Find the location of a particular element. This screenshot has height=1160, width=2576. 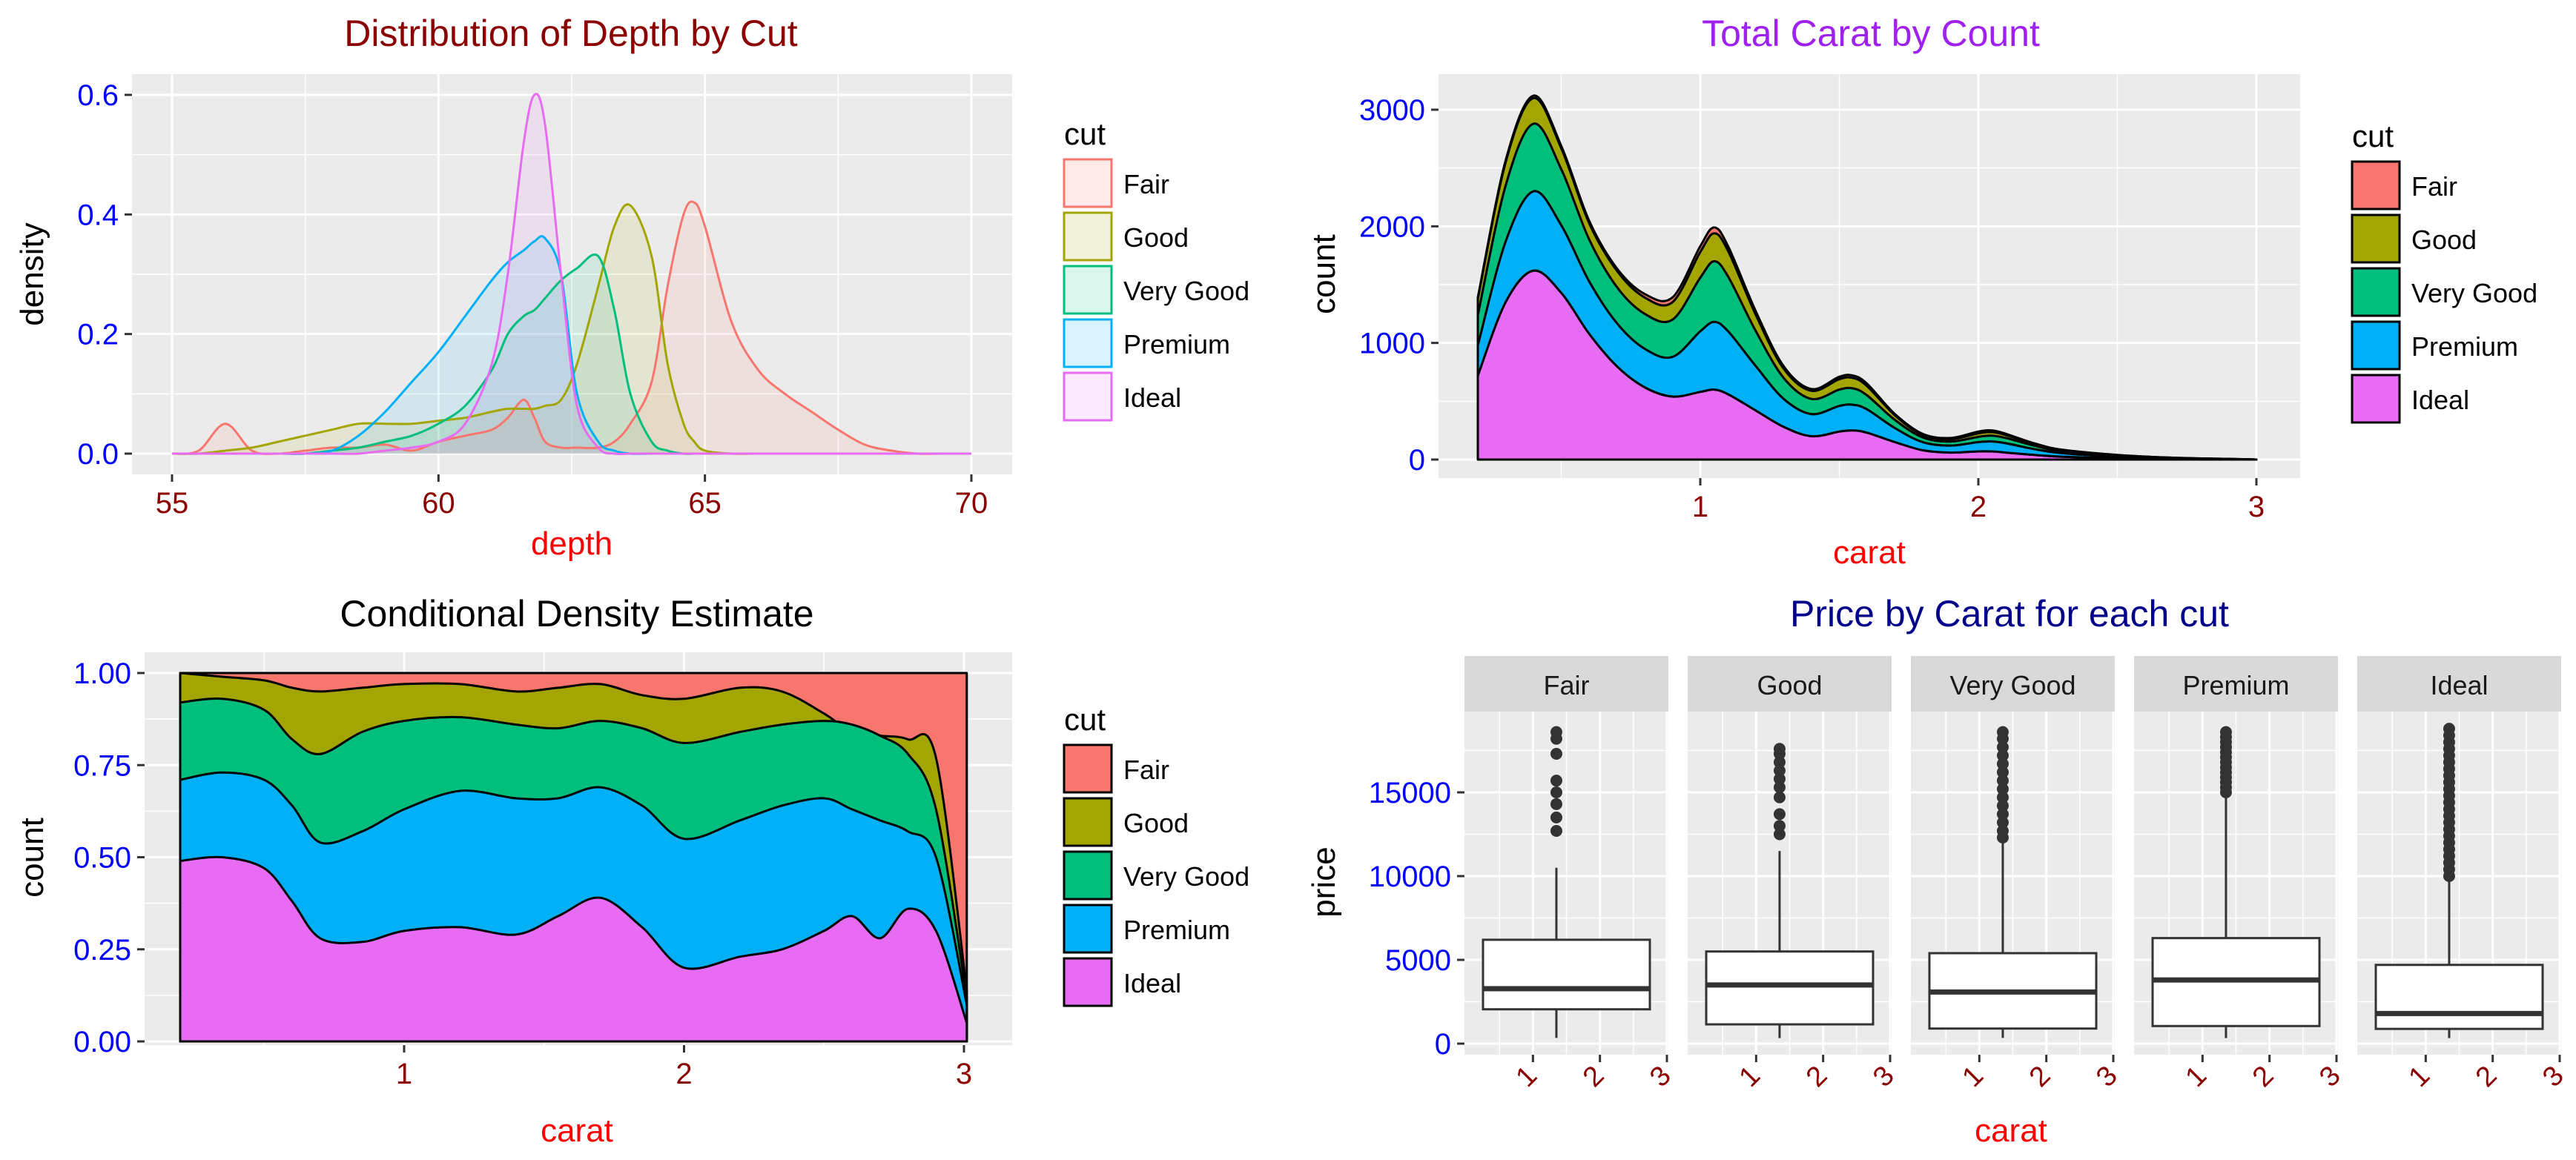

chart-count-xtick-label: 2 is located at coordinates (1978, 507).